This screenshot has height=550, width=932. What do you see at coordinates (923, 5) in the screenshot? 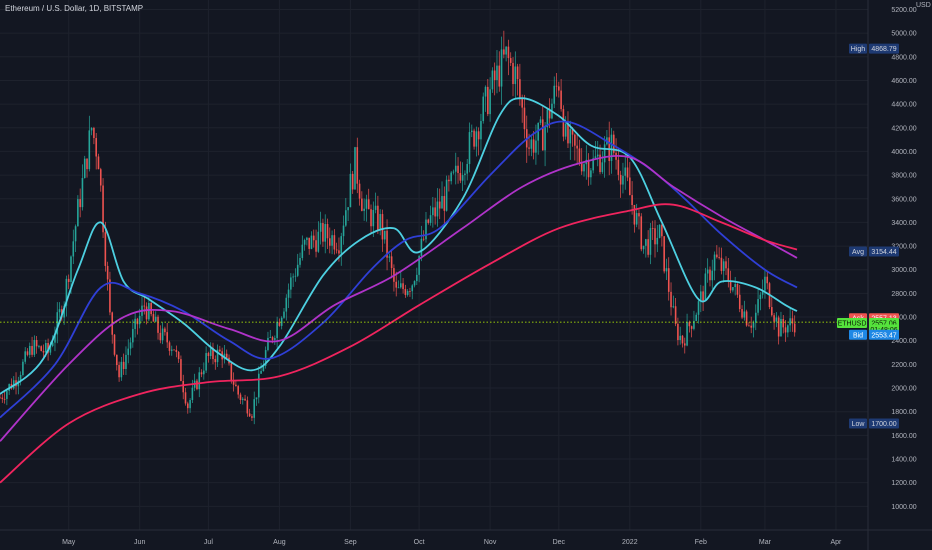
I see `currency-badge: USD` at bounding box center [923, 5].